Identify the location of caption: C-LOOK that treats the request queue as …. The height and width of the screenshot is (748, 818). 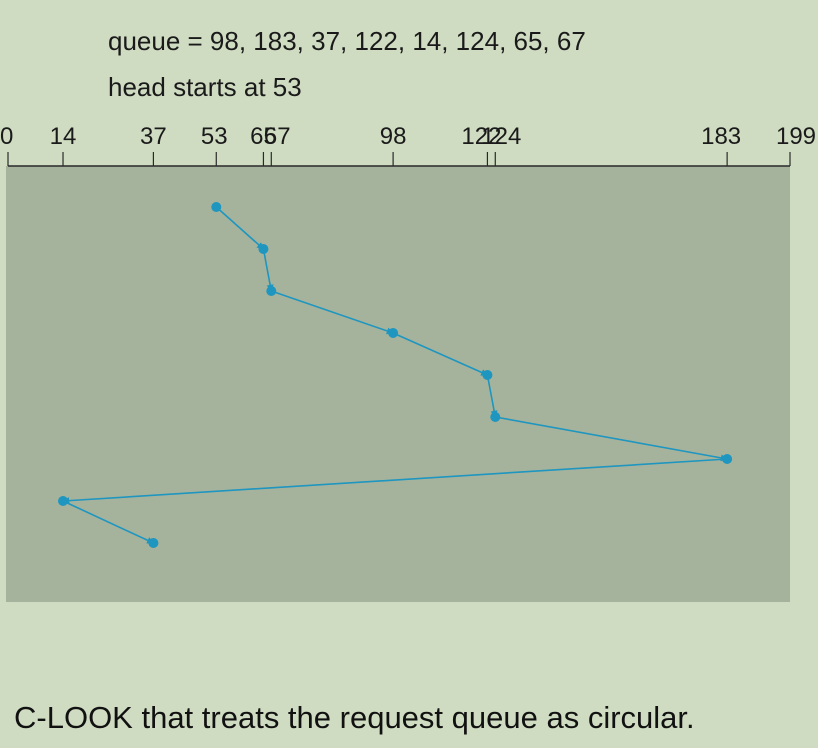
(354, 717).